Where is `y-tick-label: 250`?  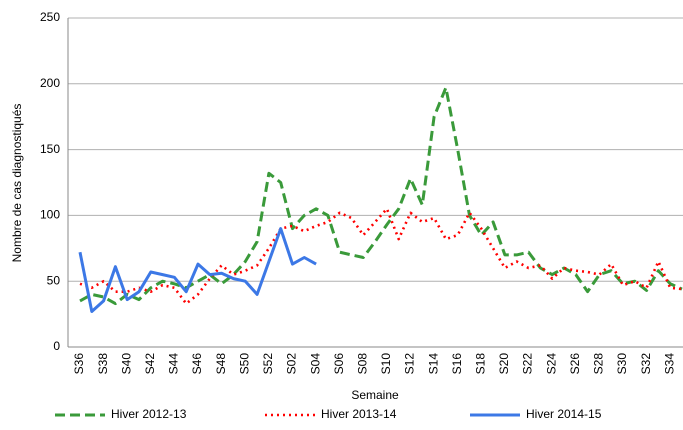 y-tick-label: 250 is located at coordinates (50, 17).